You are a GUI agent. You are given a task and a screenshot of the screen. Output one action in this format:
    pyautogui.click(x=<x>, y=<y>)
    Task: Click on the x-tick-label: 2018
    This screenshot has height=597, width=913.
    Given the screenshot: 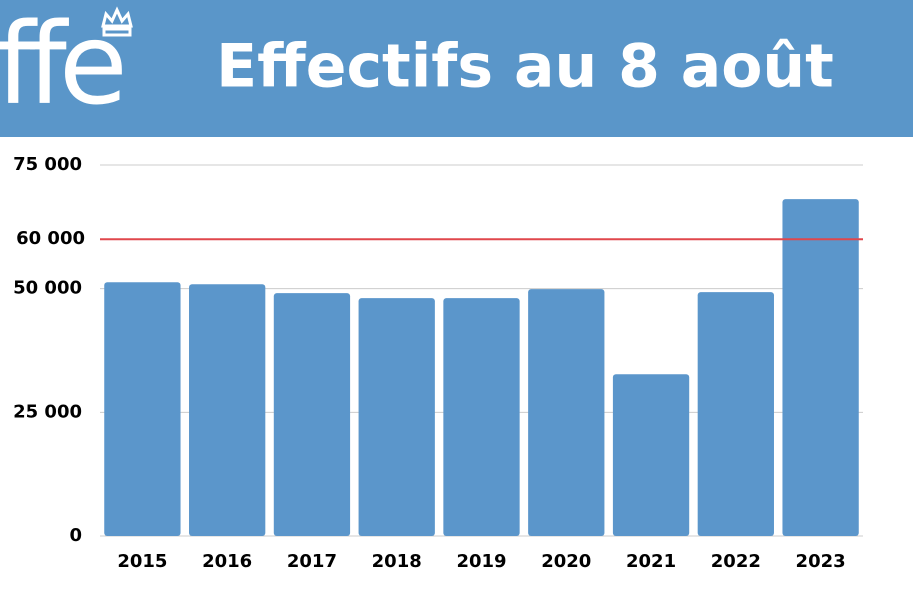 What is the action you would take?
    pyautogui.click(x=397, y=561)
    